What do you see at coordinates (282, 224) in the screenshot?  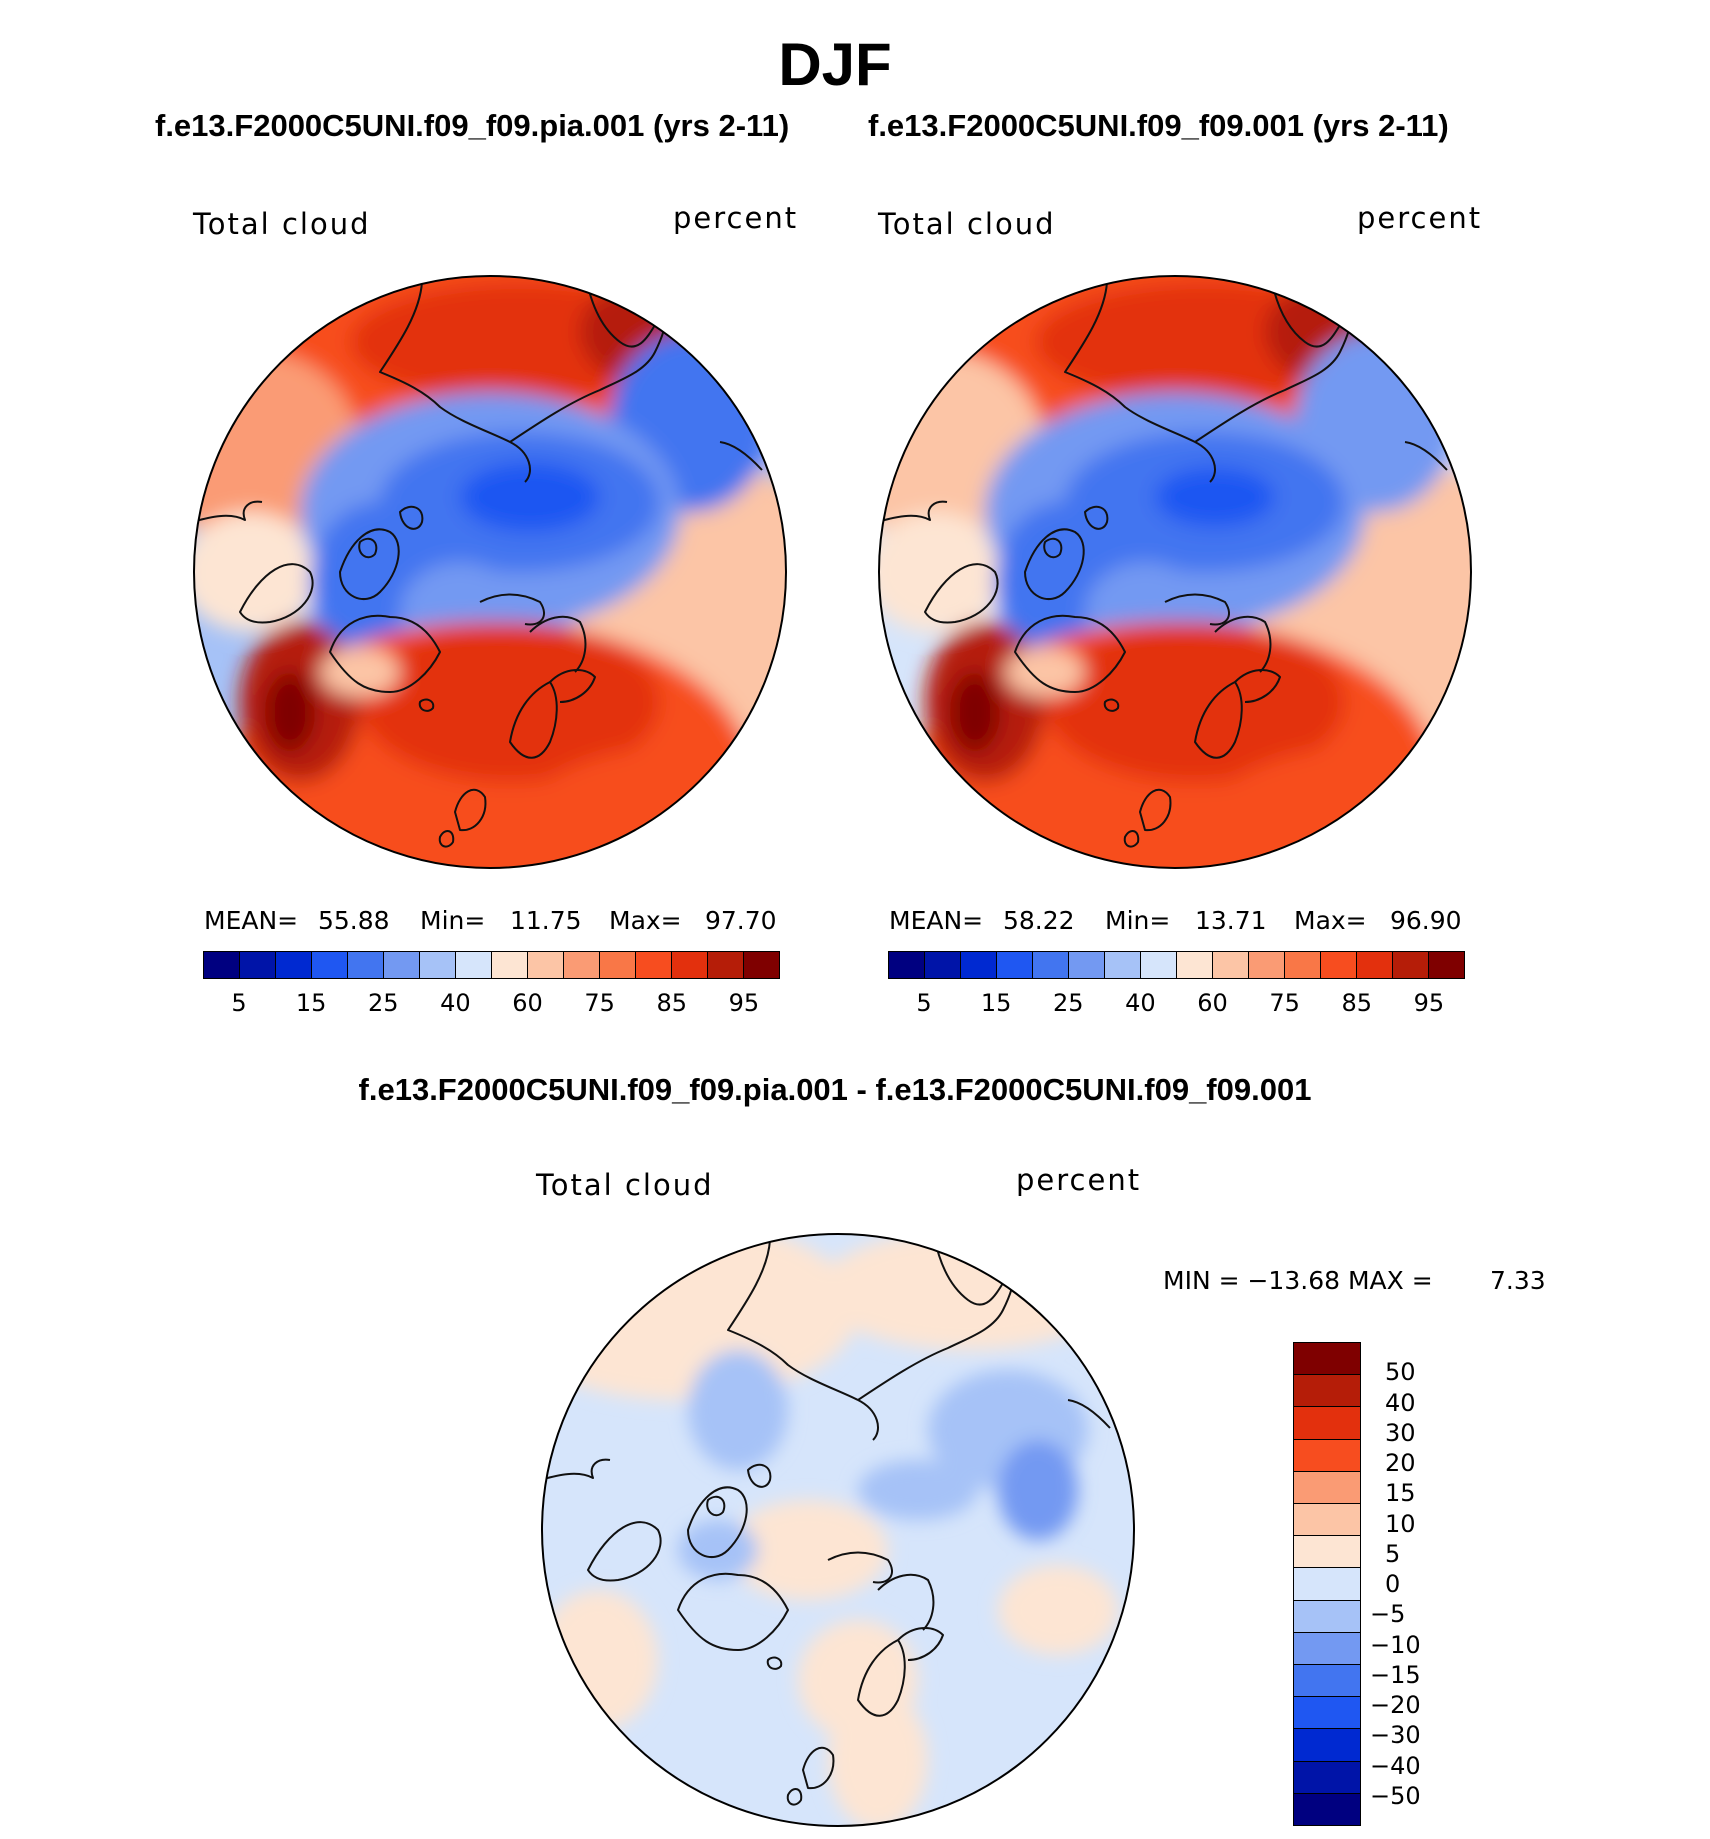 I see `left-field-label: Total cloud` at bounding box center [282, 224].